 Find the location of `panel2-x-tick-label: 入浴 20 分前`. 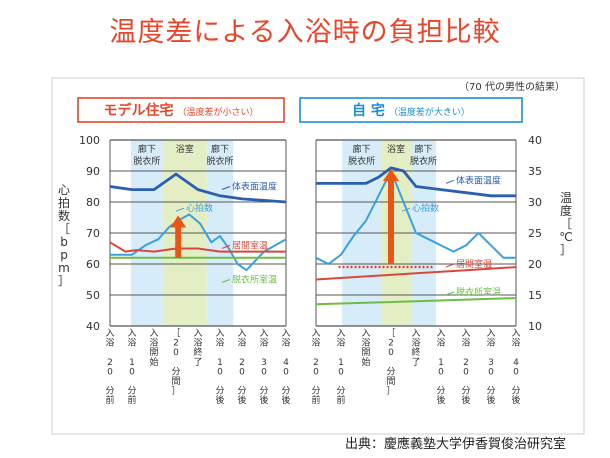

panel2-x-tick-label: 入浴 20 分前 is located at coordinates (315, 367).